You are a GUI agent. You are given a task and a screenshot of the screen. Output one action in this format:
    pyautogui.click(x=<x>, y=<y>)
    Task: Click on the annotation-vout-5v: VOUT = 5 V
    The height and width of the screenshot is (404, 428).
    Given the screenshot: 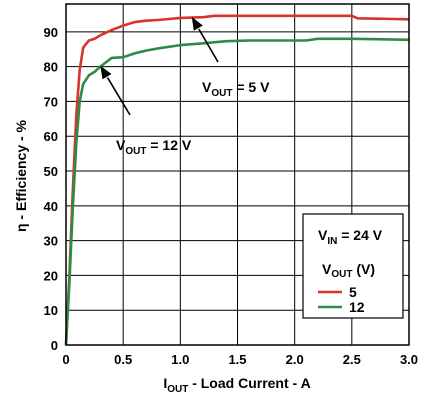 What is the action you would take?
    pyautogui.click(x=236, y=89)
    